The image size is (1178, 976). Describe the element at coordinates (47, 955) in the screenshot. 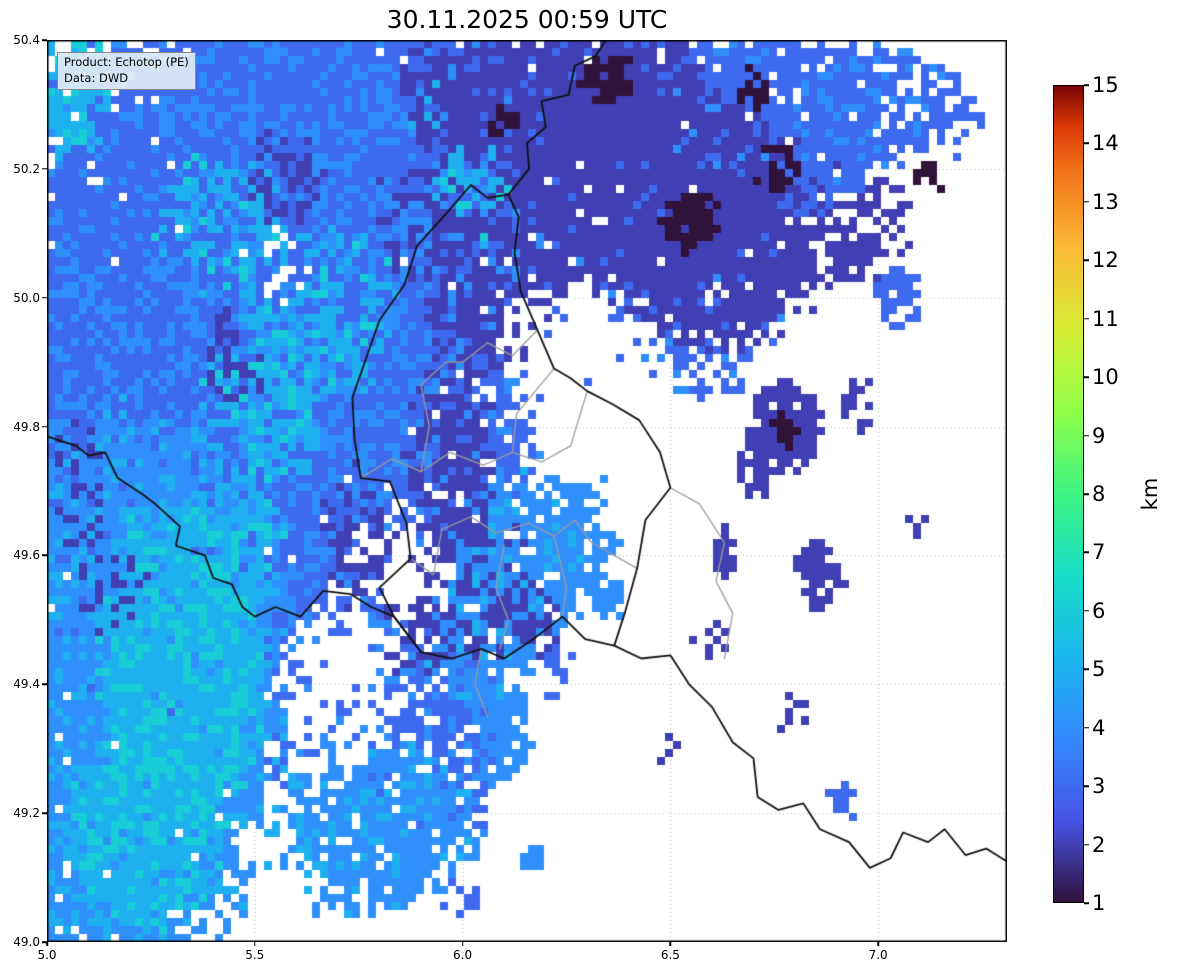

I see `x-axis-tick-label: 5.0` at that location.